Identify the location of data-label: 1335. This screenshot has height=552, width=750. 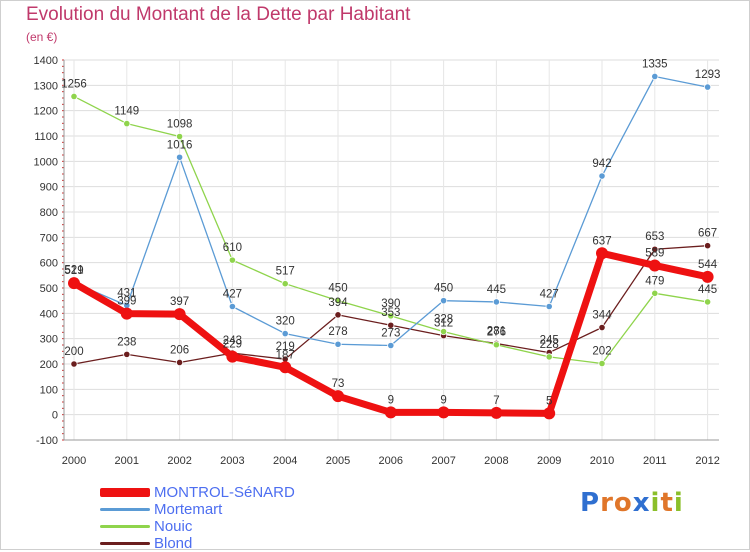
(655, 64).